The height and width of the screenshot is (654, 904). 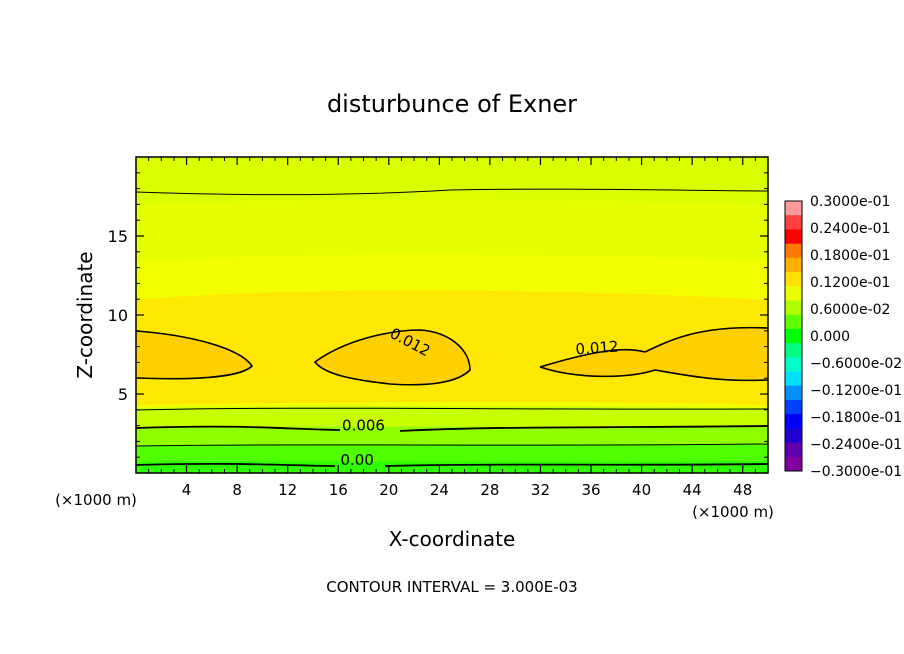 What do you see at coordinates (187, 490) in the screenshot?
I see `x-tick-label: 4` at bounding box center [187, 490].